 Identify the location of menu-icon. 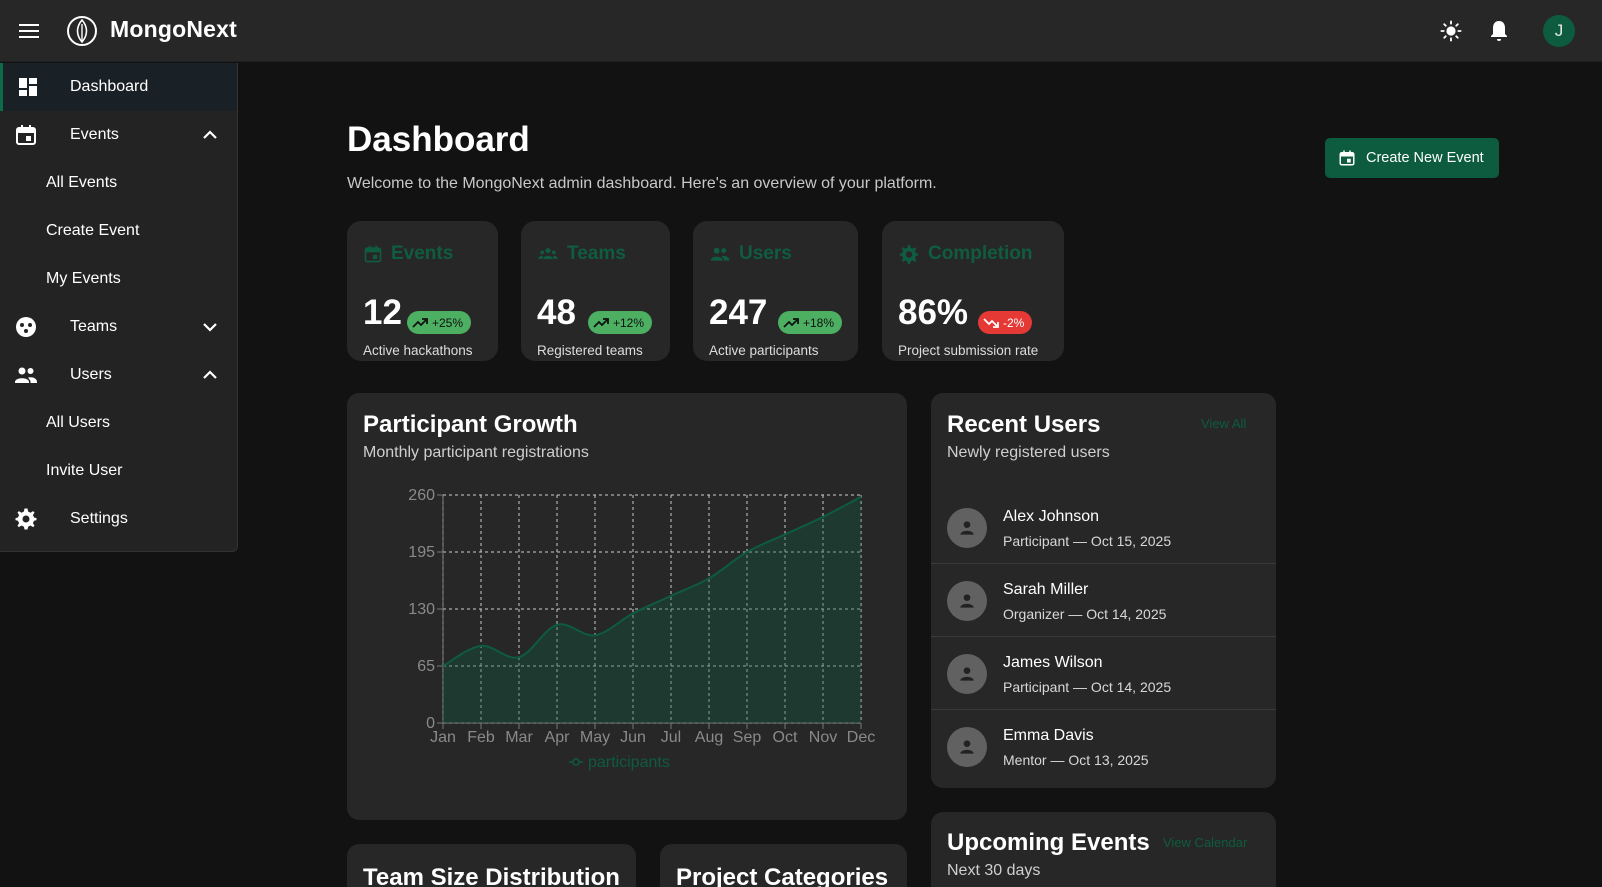
(29, 31).